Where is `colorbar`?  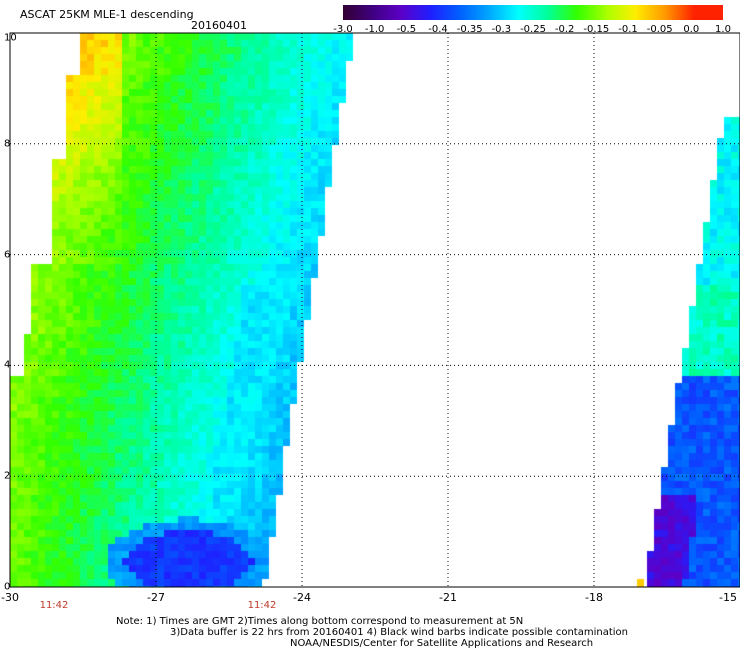 colorbar is located at coordinates (533, 12).